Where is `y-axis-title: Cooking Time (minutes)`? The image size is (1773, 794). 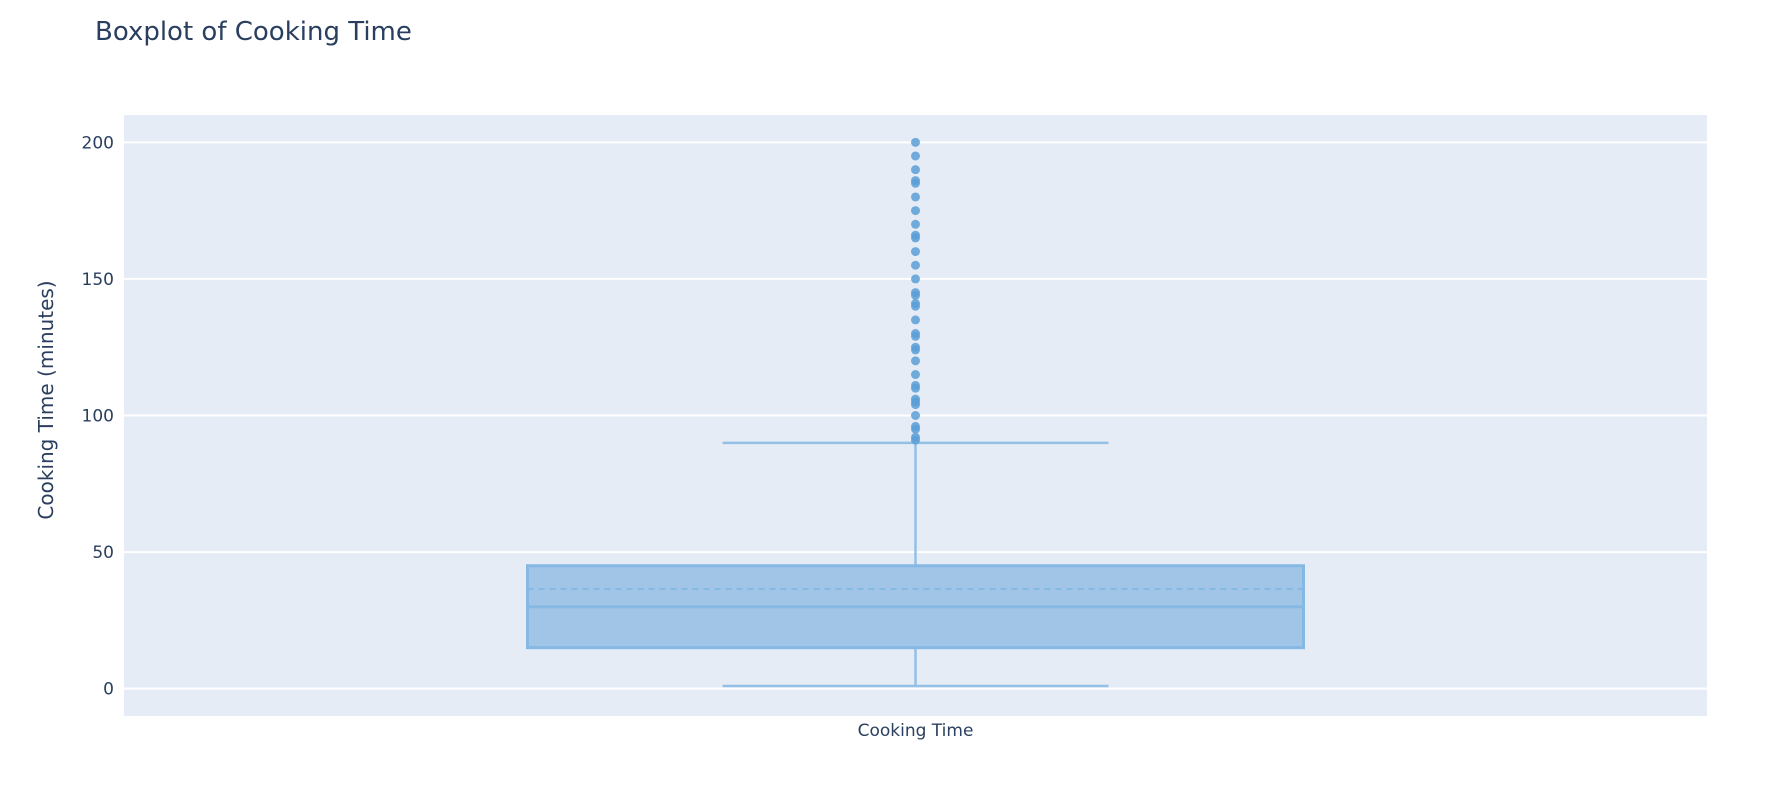
y-axis-title: Cooking Time (minutes) is located at coordinates (46, 399).